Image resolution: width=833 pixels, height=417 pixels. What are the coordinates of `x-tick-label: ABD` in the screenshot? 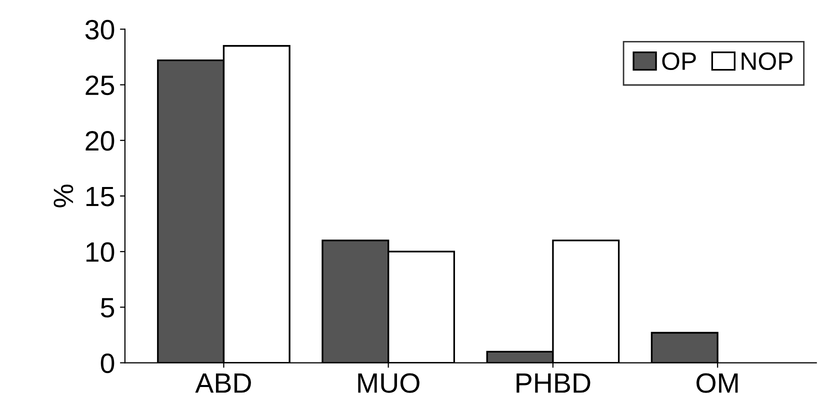 It's located at (223, 383).